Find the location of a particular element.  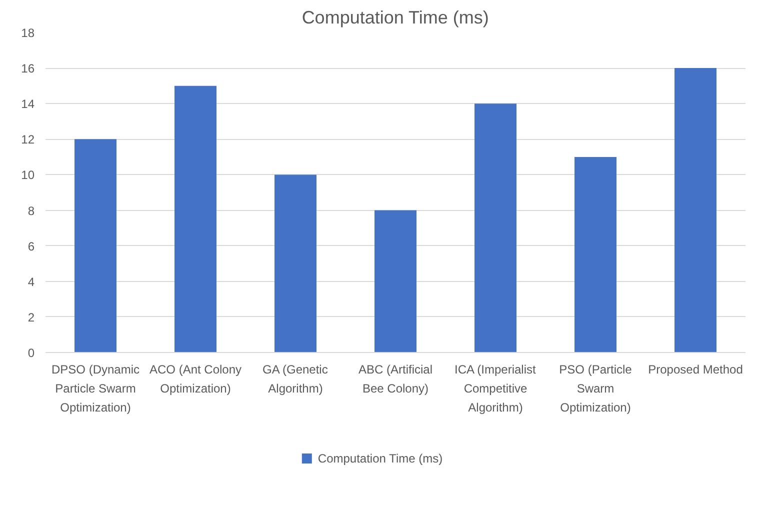

x-tick-label: ICA (Imperialist Competitive Algorithm) is located at coordinates (495, 388).